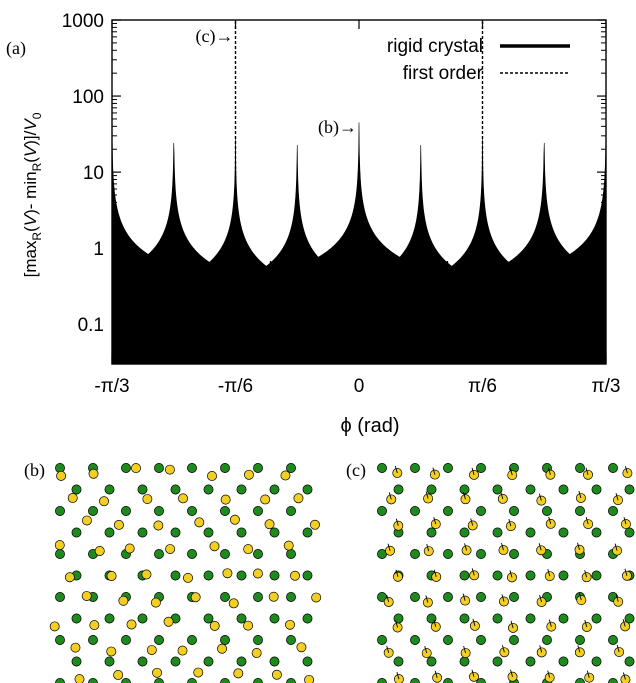 This screenshot has width=636, height=683. I want to click on y-tick-label: 0.1, so click(91, 325).